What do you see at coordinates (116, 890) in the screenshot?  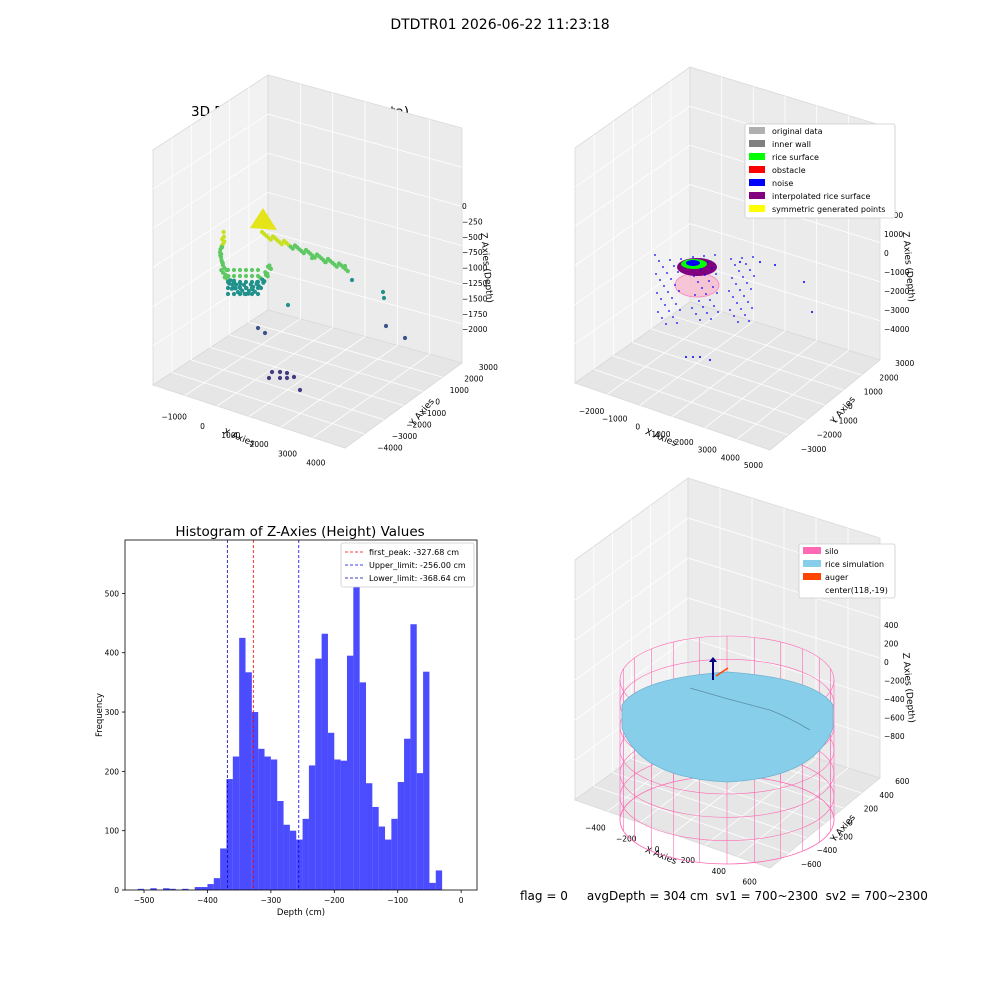 I see `y-tick-label: 0` at bounding box center [116, 890].